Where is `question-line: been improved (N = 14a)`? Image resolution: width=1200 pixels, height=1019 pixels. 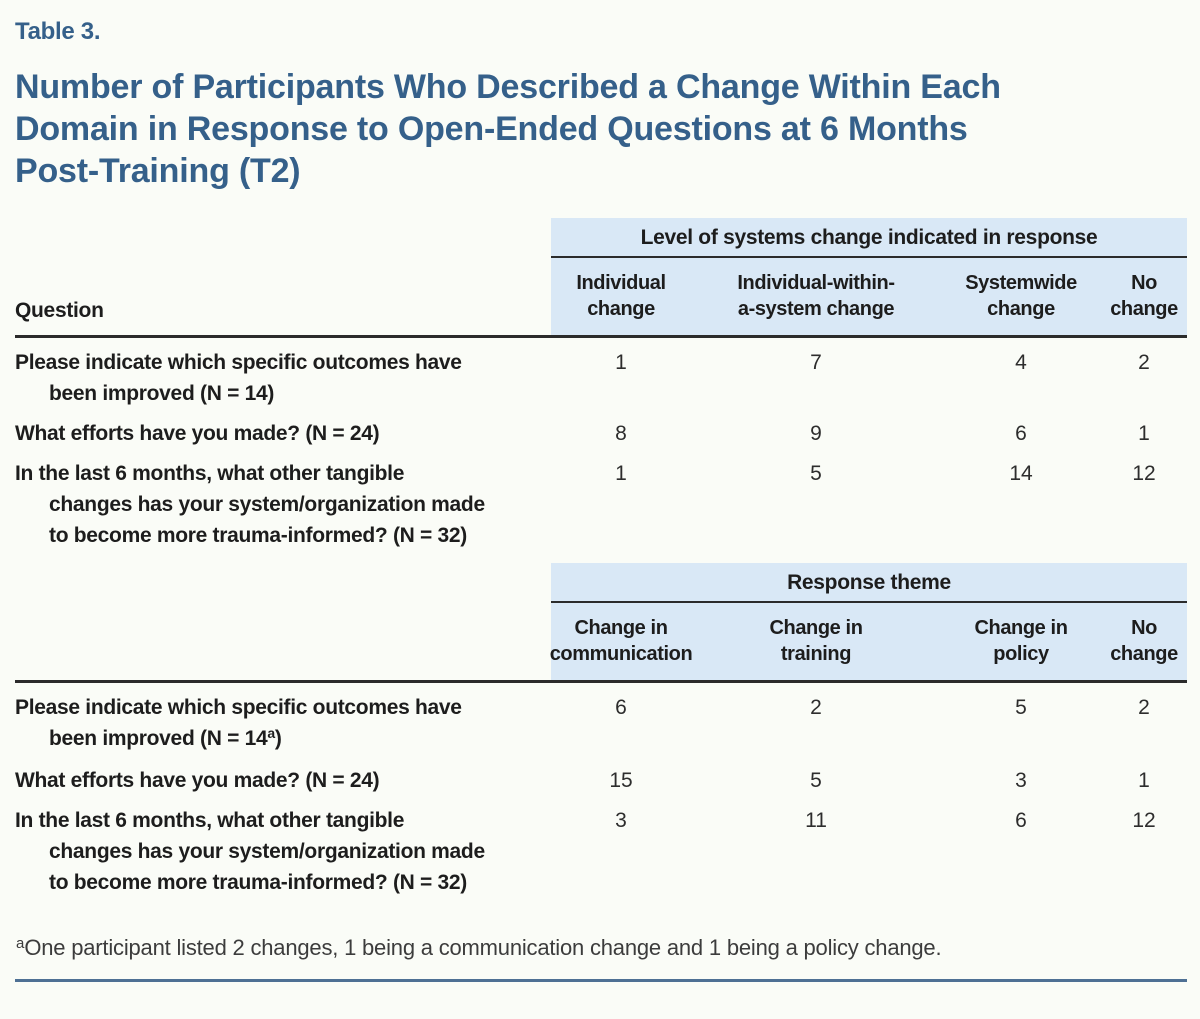 question-line: been improved (N = 14a) is located at coordinates (268, 739).